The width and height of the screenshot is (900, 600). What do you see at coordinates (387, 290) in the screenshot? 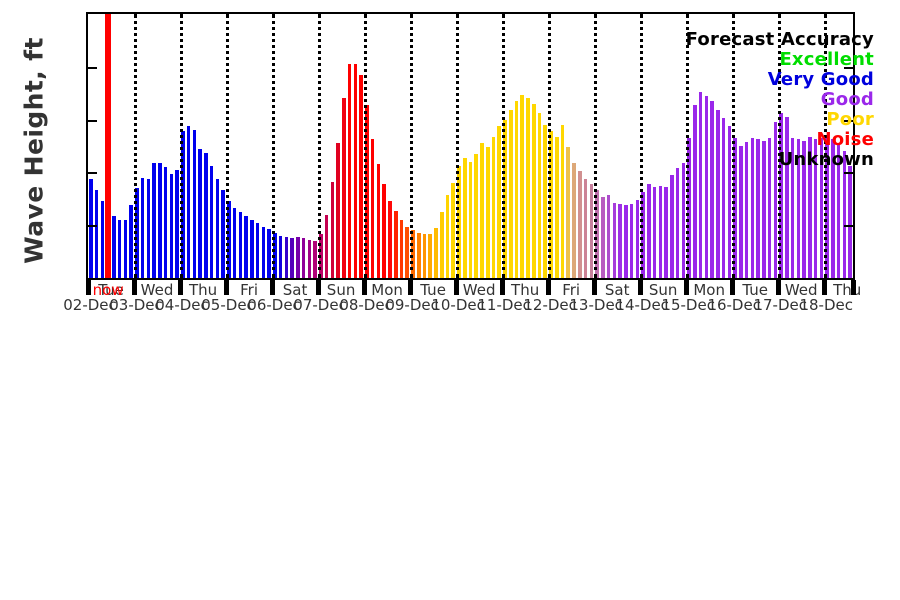
I see `x-axis-weekday-label: Mon` at bounding box center [387, 290].